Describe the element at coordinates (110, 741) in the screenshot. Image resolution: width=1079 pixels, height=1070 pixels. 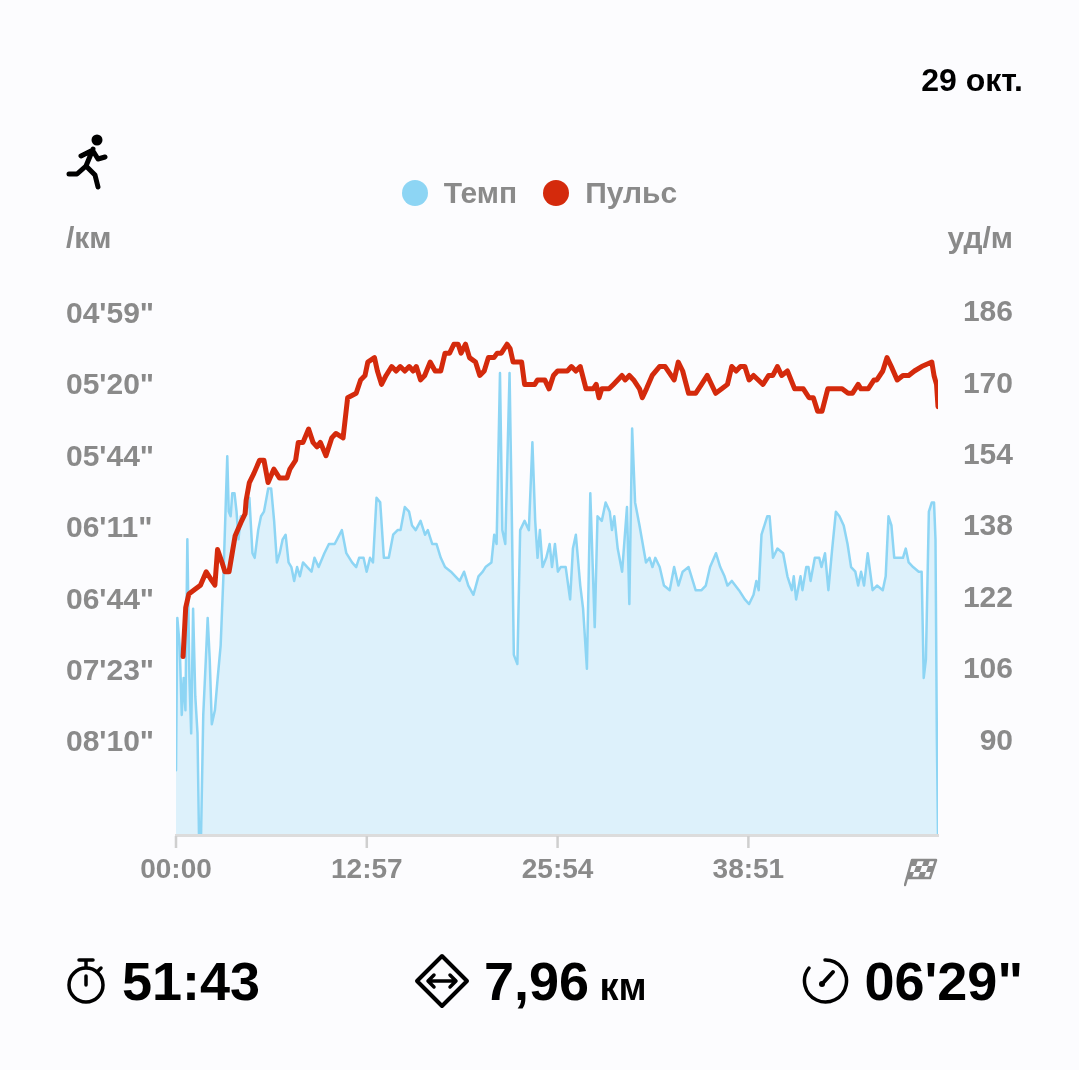
I see `text: 08'10"` at that location.